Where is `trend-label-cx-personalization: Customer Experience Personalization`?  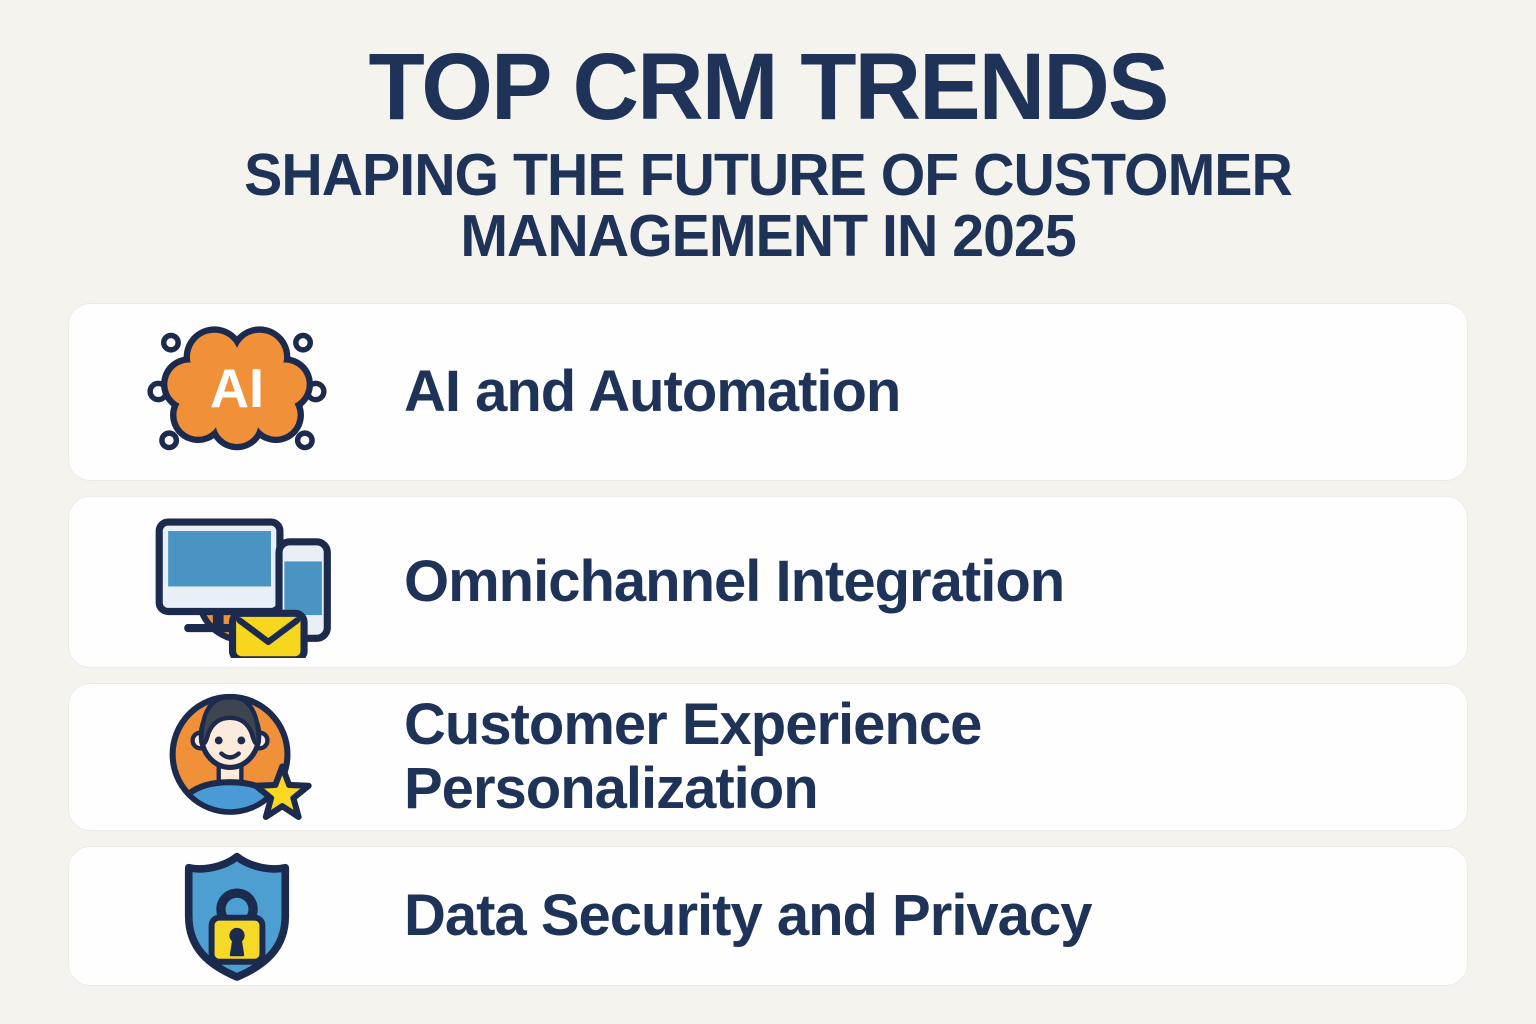 trend-label-cx-personalization: Customer Experience Personalization is located at coordinates (693, 756).